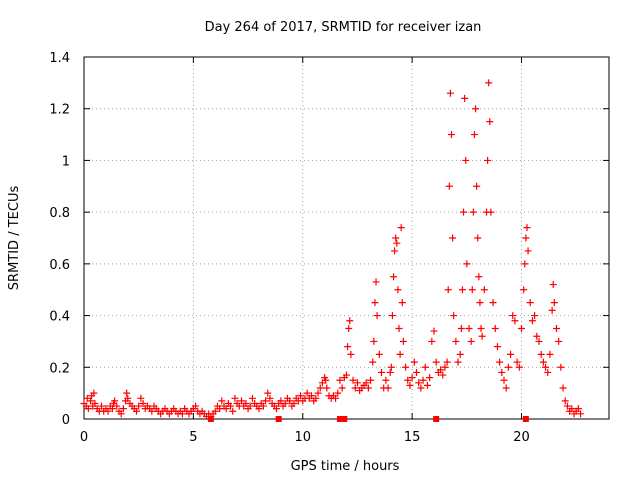 The image size is (640, 480). Describe the element at coordinates (345, 466) in the screenshot. I see `x-axis-label: GPS time / hours` at that location.